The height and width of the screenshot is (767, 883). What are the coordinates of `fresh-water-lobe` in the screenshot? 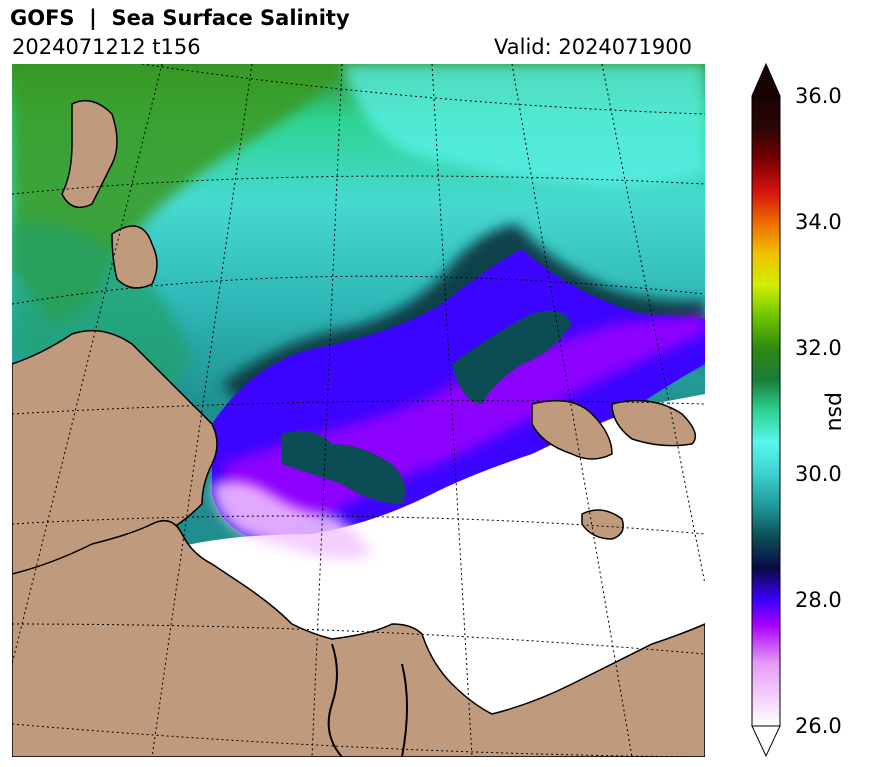 It's located at (292, 519).